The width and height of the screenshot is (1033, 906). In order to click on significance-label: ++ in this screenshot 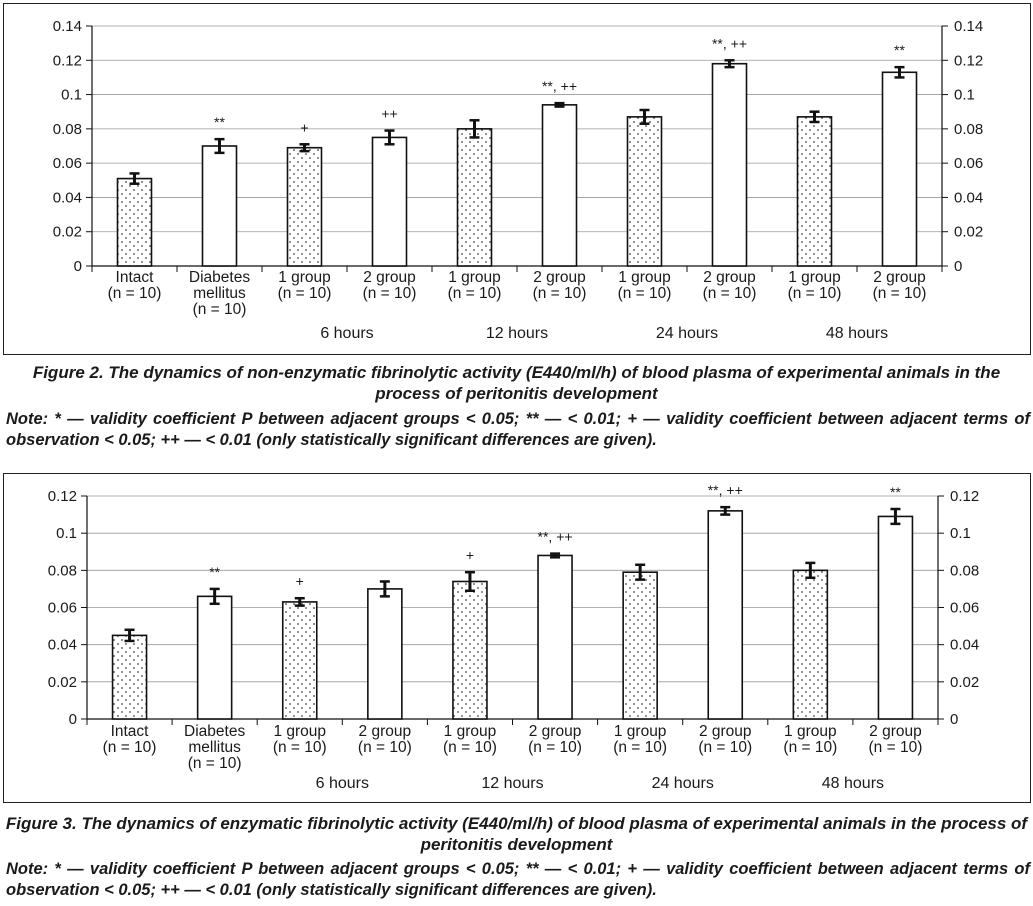, I will do `click(389, 114)`.